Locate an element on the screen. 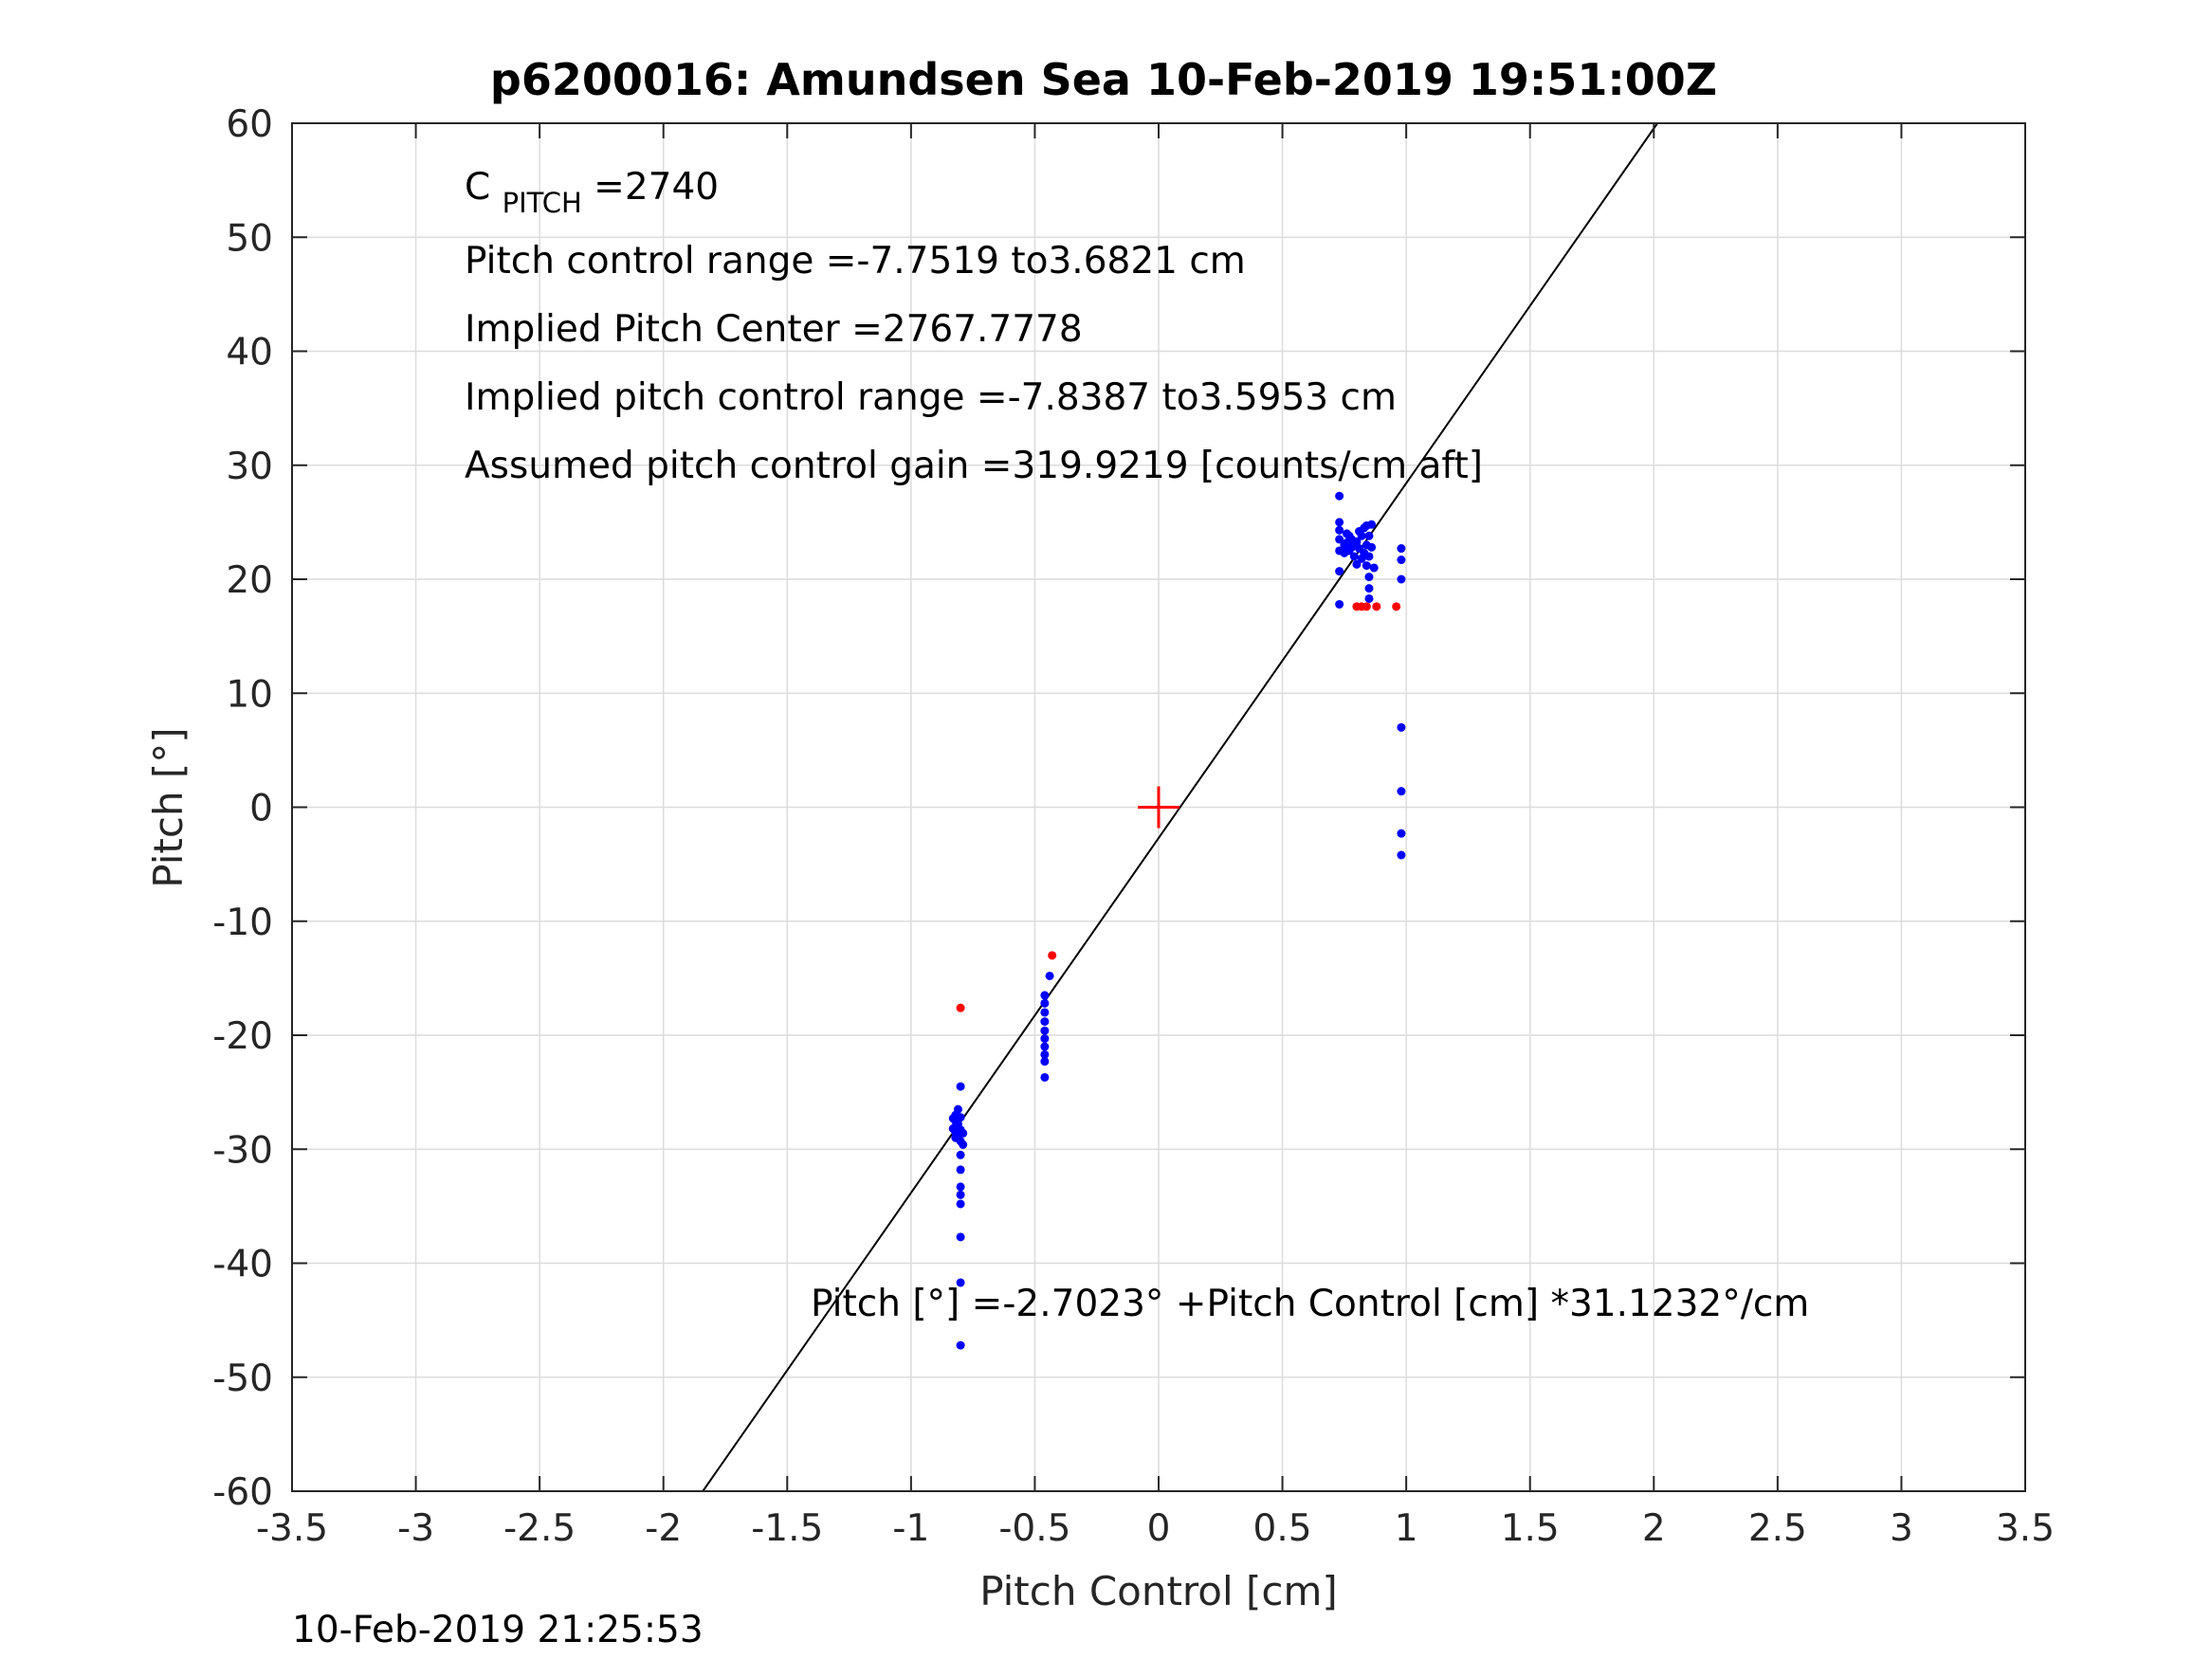 Image resolution: width=2212 pixels, height=1659 pixels. x-tick-label: 2.5 is located at coordinates (1777, 1528).